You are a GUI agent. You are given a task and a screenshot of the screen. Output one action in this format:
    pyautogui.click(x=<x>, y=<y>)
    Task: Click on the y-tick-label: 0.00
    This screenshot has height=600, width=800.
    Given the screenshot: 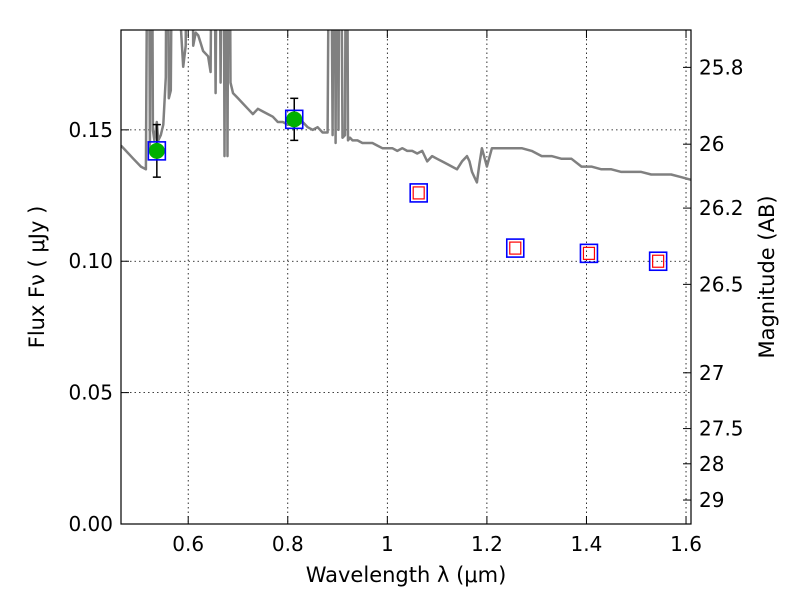 What is the action you would take?
    pyautogui.click(x=90, y=524)
    